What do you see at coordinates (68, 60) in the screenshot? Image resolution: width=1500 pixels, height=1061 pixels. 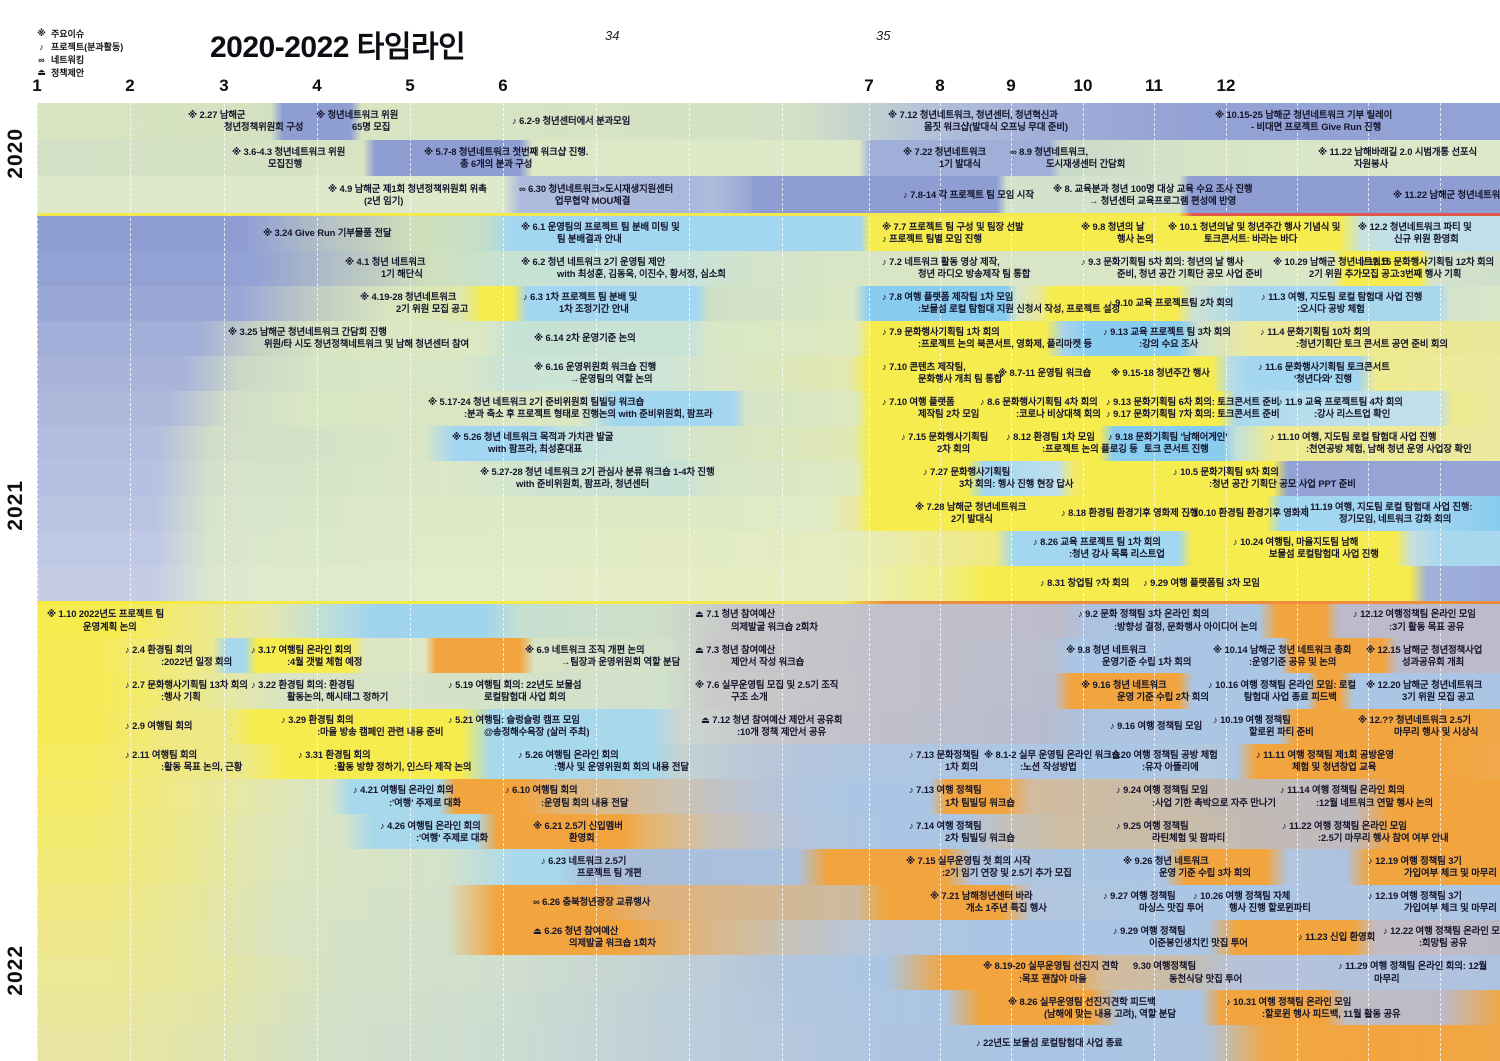 I see `legend-label: 네트워킹` at bounding box center [68, 60].